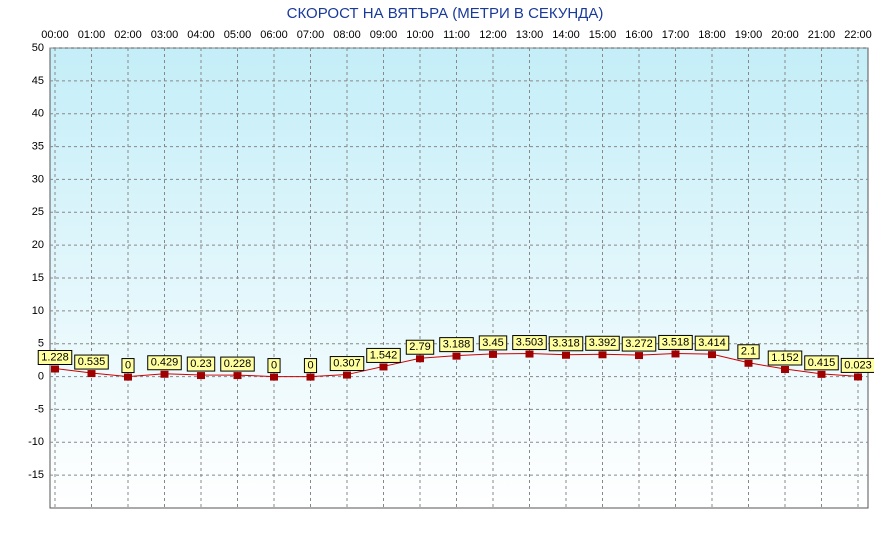 This screenshot has height=534, width=874. What do you see at coordinates (38, 179) in the screenshot?
I see `y-tick-label: 30` at bounding box center [38, 179].